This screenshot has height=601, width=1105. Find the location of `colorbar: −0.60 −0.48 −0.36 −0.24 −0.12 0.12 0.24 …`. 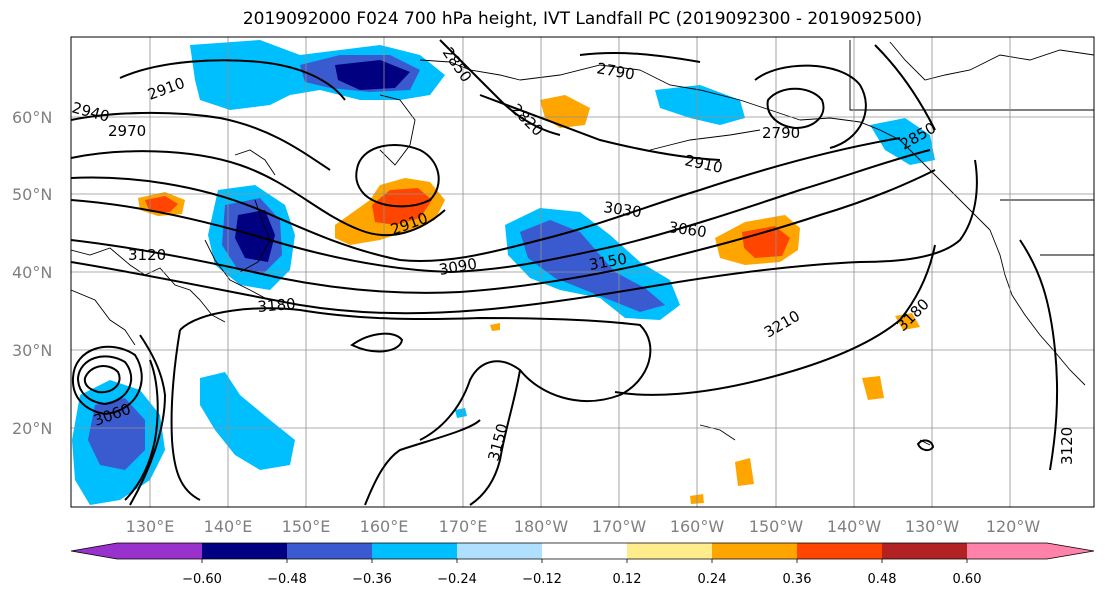

colorbar: −0.60 −0.48 −0.36 −0.24 −0.12 0.12 0.24 … is located at coordinates (582, 564).